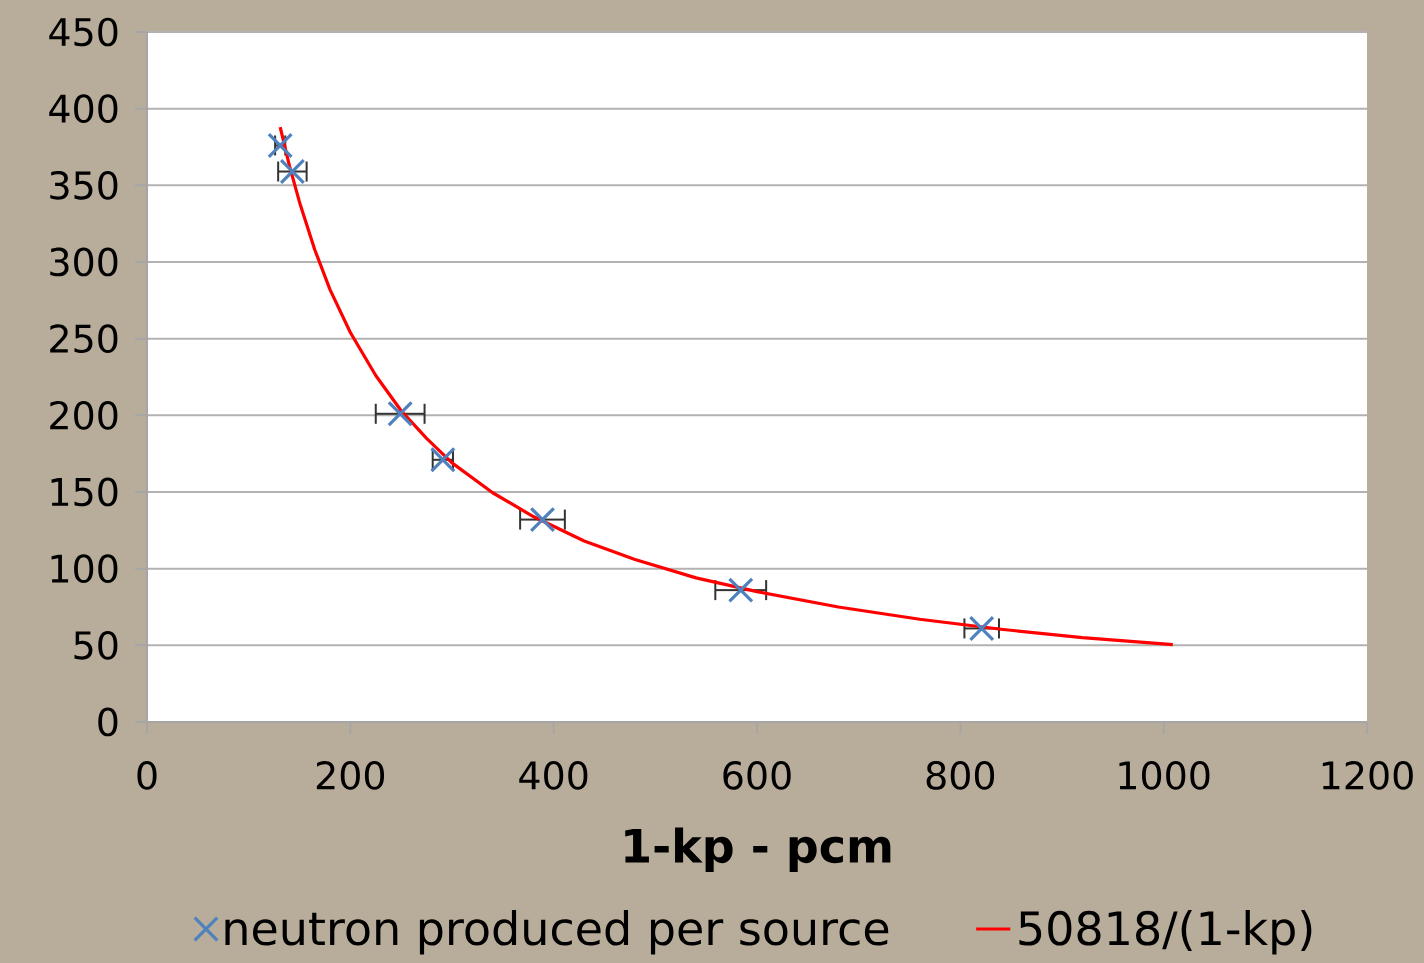 The width and height of the screenshot is (1424, 963). Describe the element at coordinates (1165, 932) in the screenshot. I see `legend-label: 50818/(1-kp)` at that location.